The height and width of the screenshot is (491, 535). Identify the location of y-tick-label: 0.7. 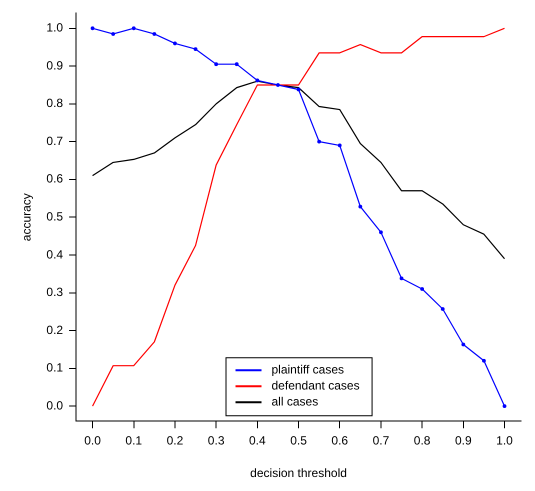
(55, 141).